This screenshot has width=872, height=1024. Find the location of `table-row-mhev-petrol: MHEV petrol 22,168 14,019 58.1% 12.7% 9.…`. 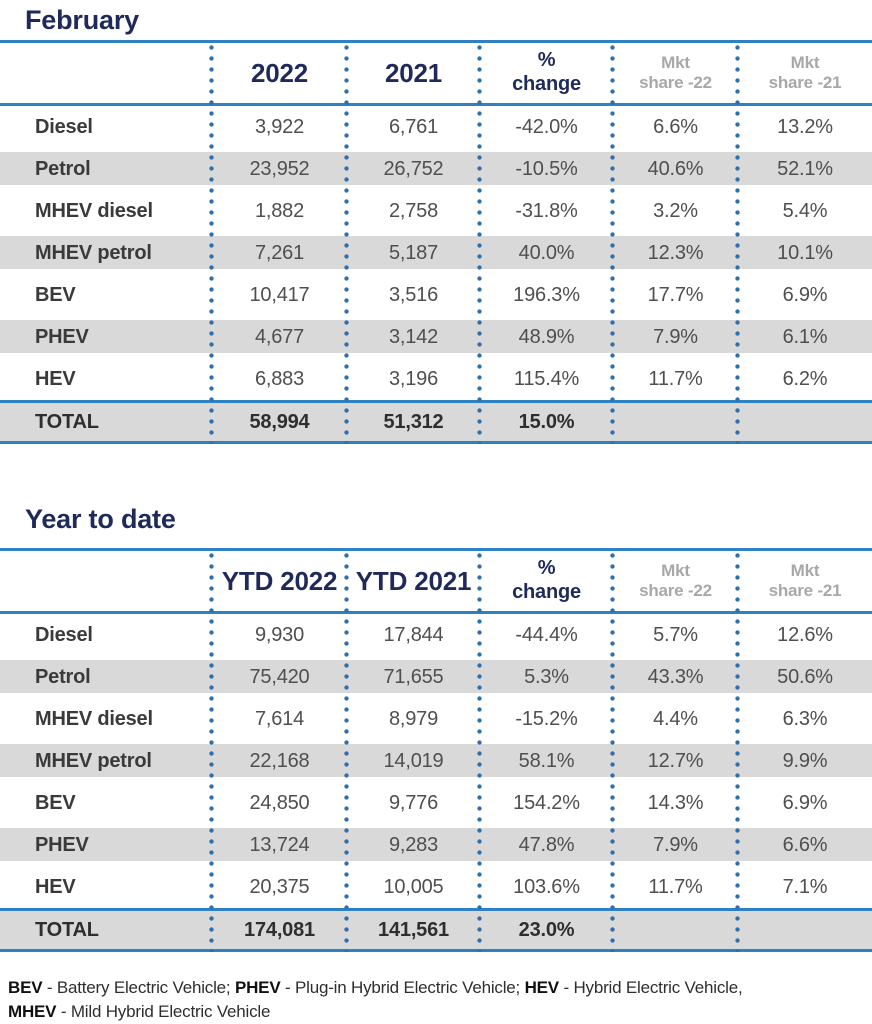

table-row-mhev-petrol: MHEV petrol 22,168 14,019 58.1% 12.7% 9.… is located at coordinates (436, 761).